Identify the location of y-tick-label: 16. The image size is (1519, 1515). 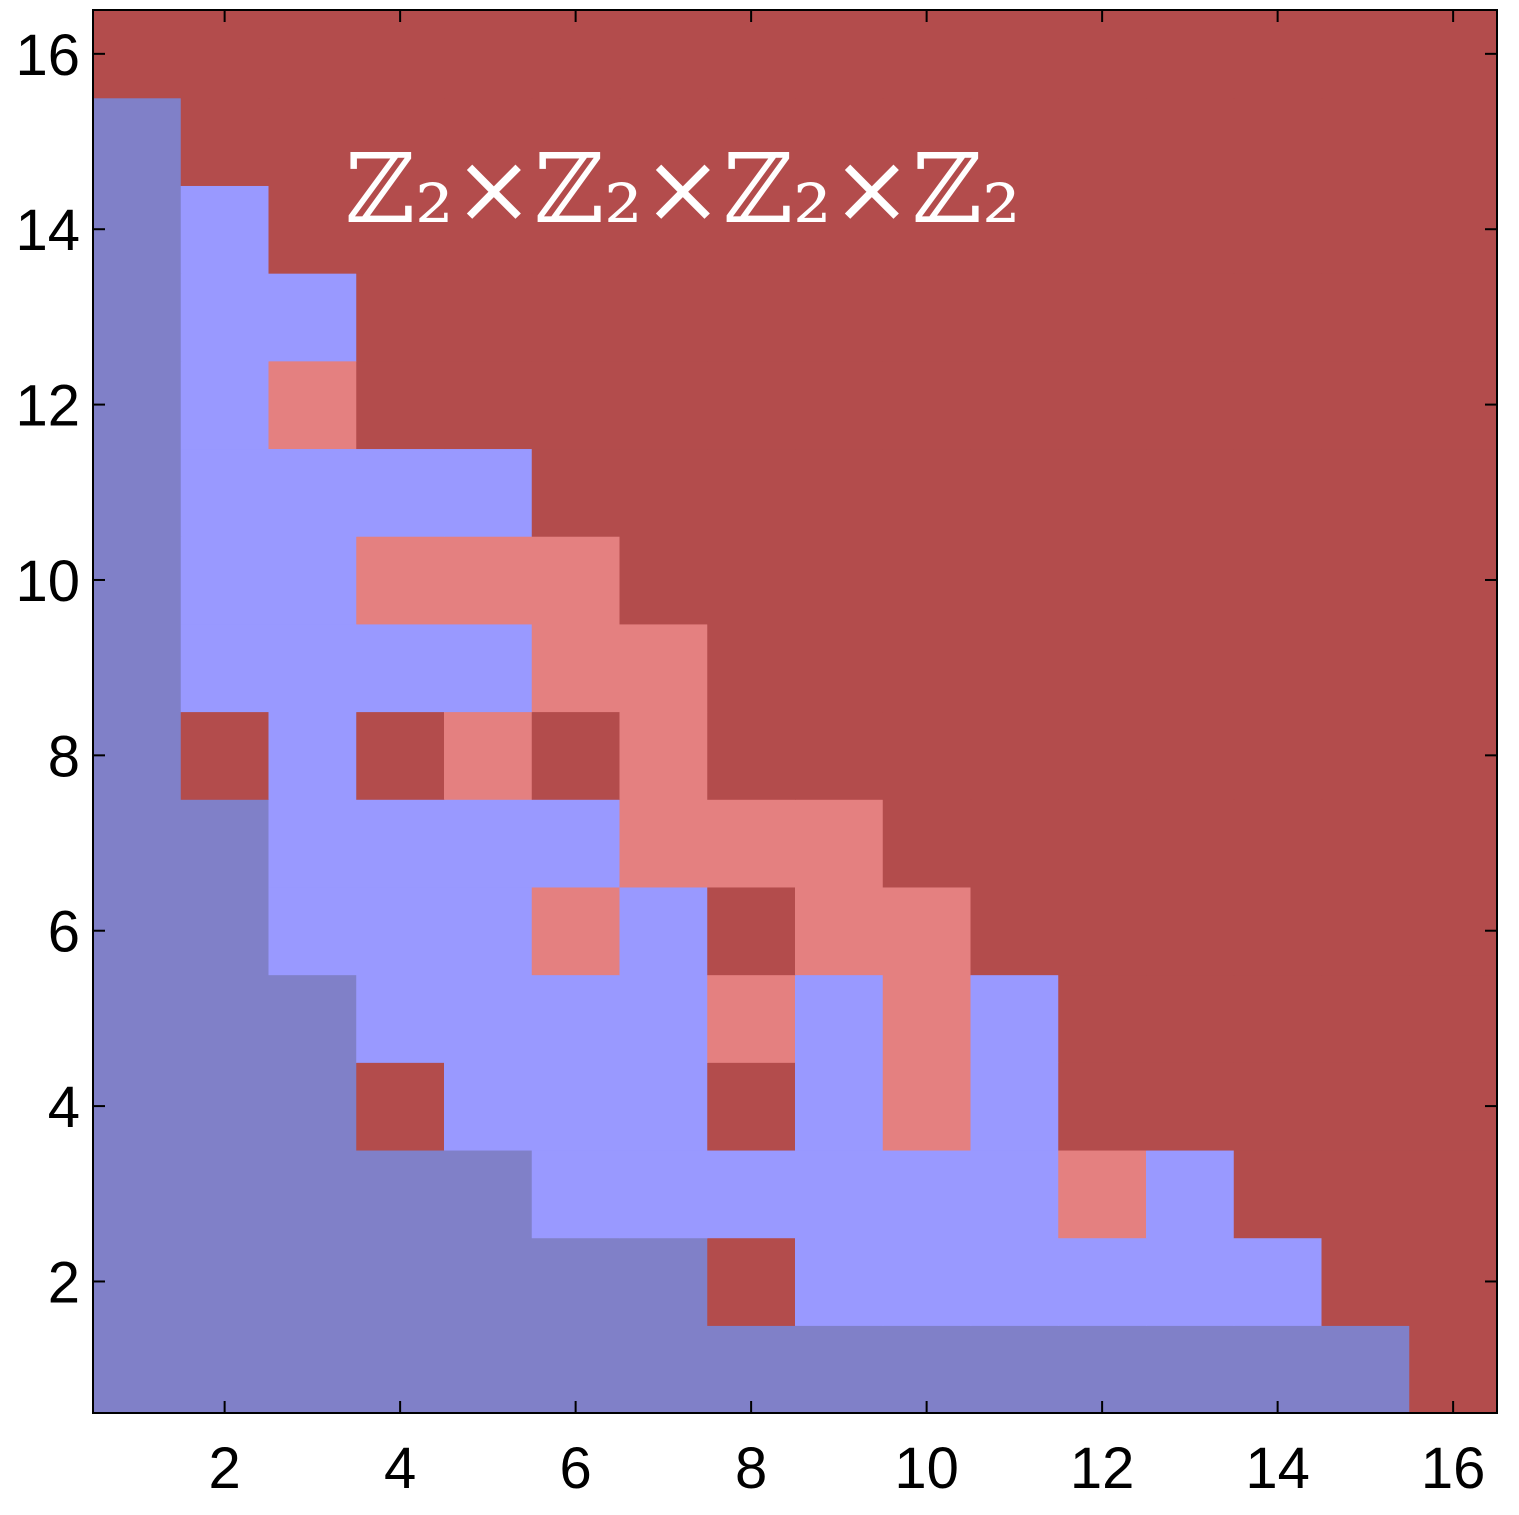
(47, 55).